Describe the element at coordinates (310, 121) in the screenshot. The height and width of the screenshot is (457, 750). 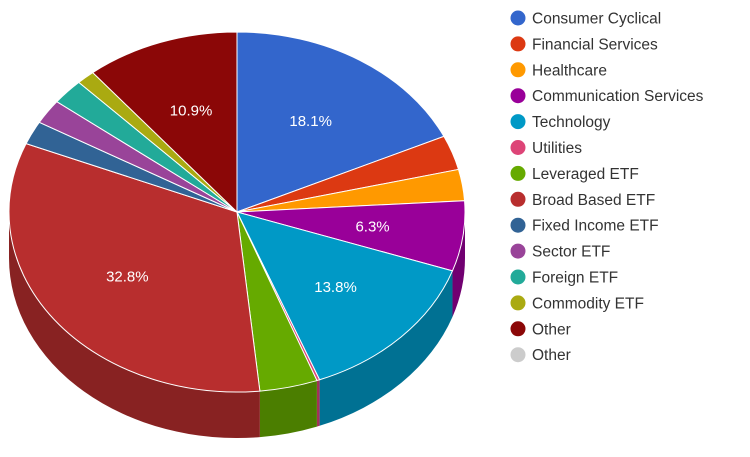
I see `slice-label: 18.1%` at that location.